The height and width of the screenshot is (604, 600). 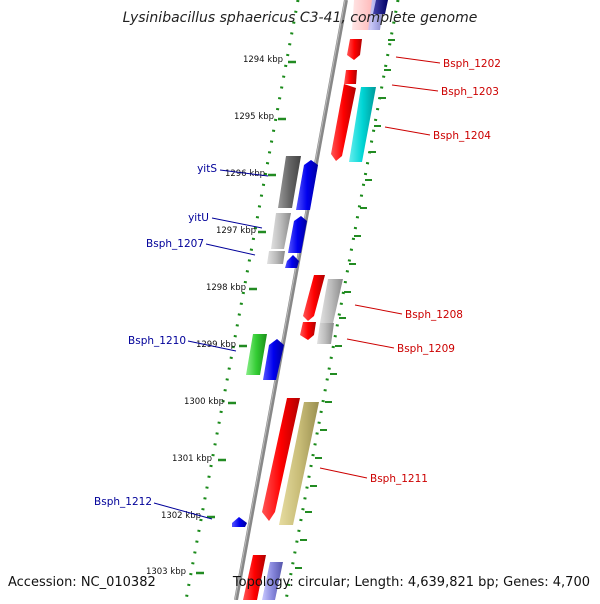 I want to click on leader-yitu, so click(x=237, y=223).